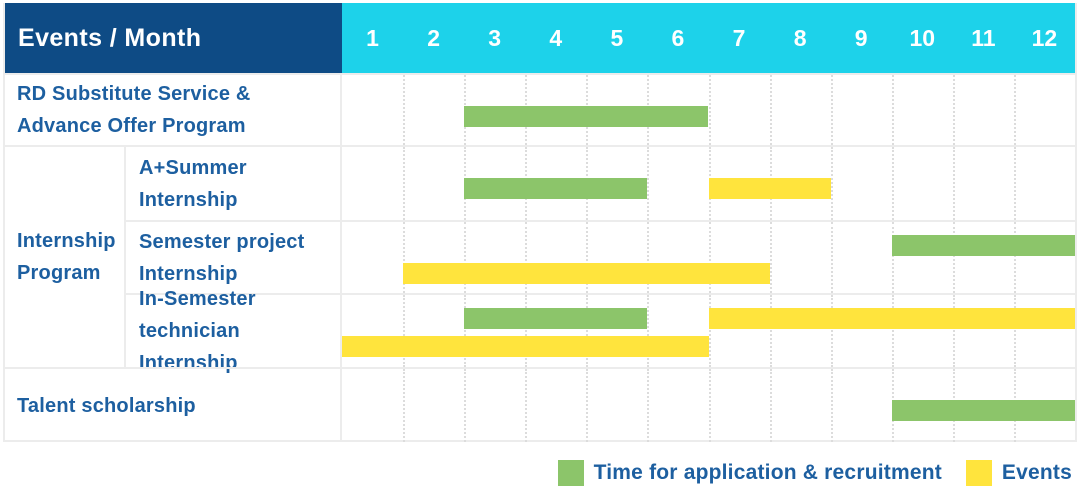 This screenshot has width=1080, height=494. Describe the element at coordinates (983, 37) in the screenshot. I see `month-tick-11: 11` at that location.